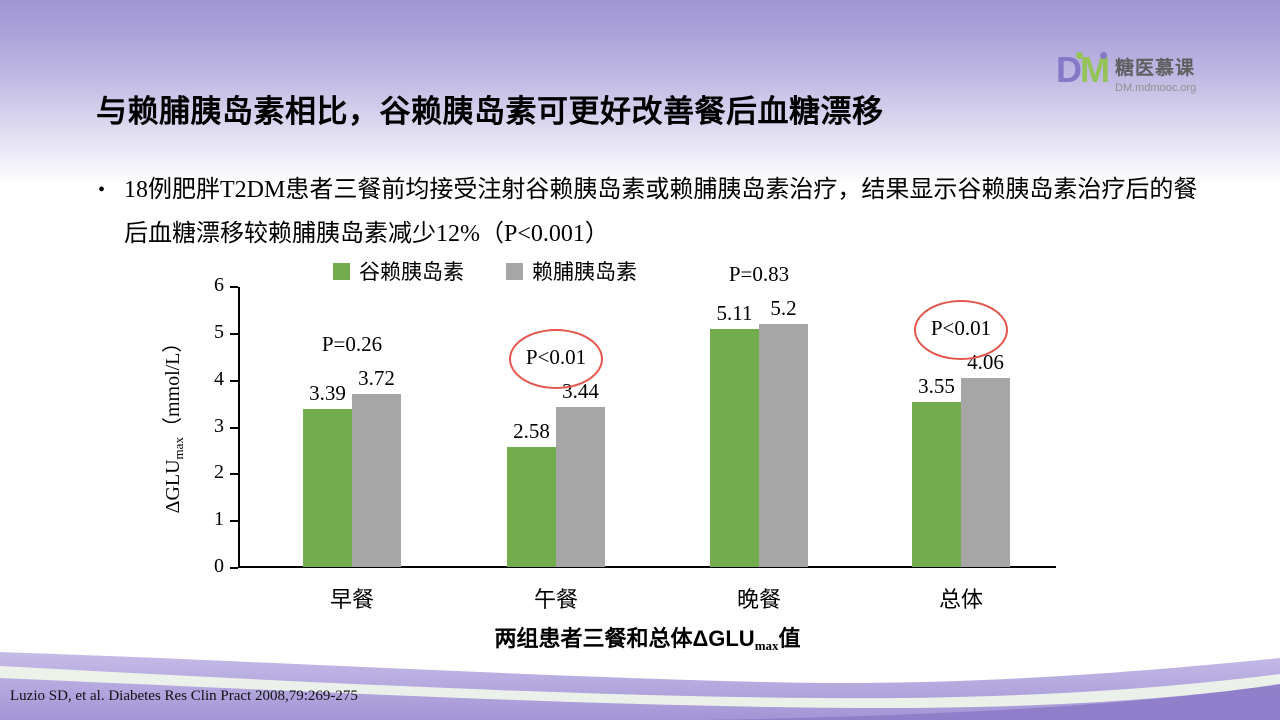  What do you see at coordinates (531, 431) in the screenshot?
I see `value-label-谷赖胰岛素-午餐: 2.58` at bounding box center [531, 431].